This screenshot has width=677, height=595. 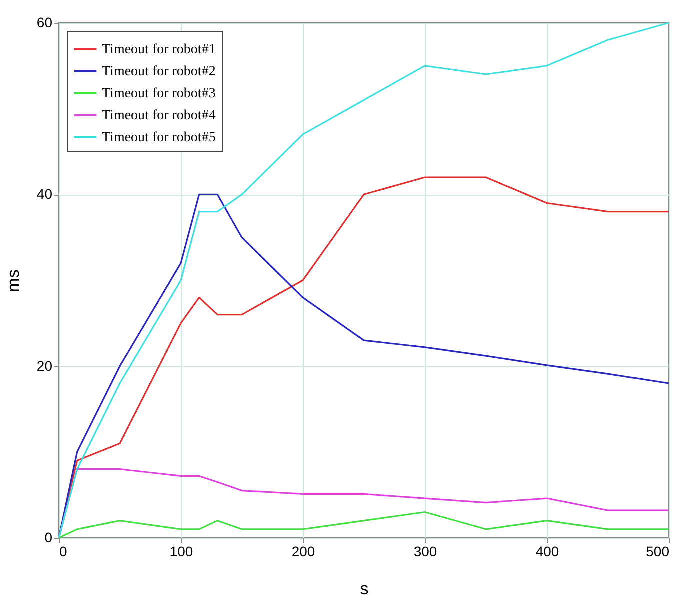 I want to click on legend-label: Timeout for robot#1, so click(x=159, y=50).